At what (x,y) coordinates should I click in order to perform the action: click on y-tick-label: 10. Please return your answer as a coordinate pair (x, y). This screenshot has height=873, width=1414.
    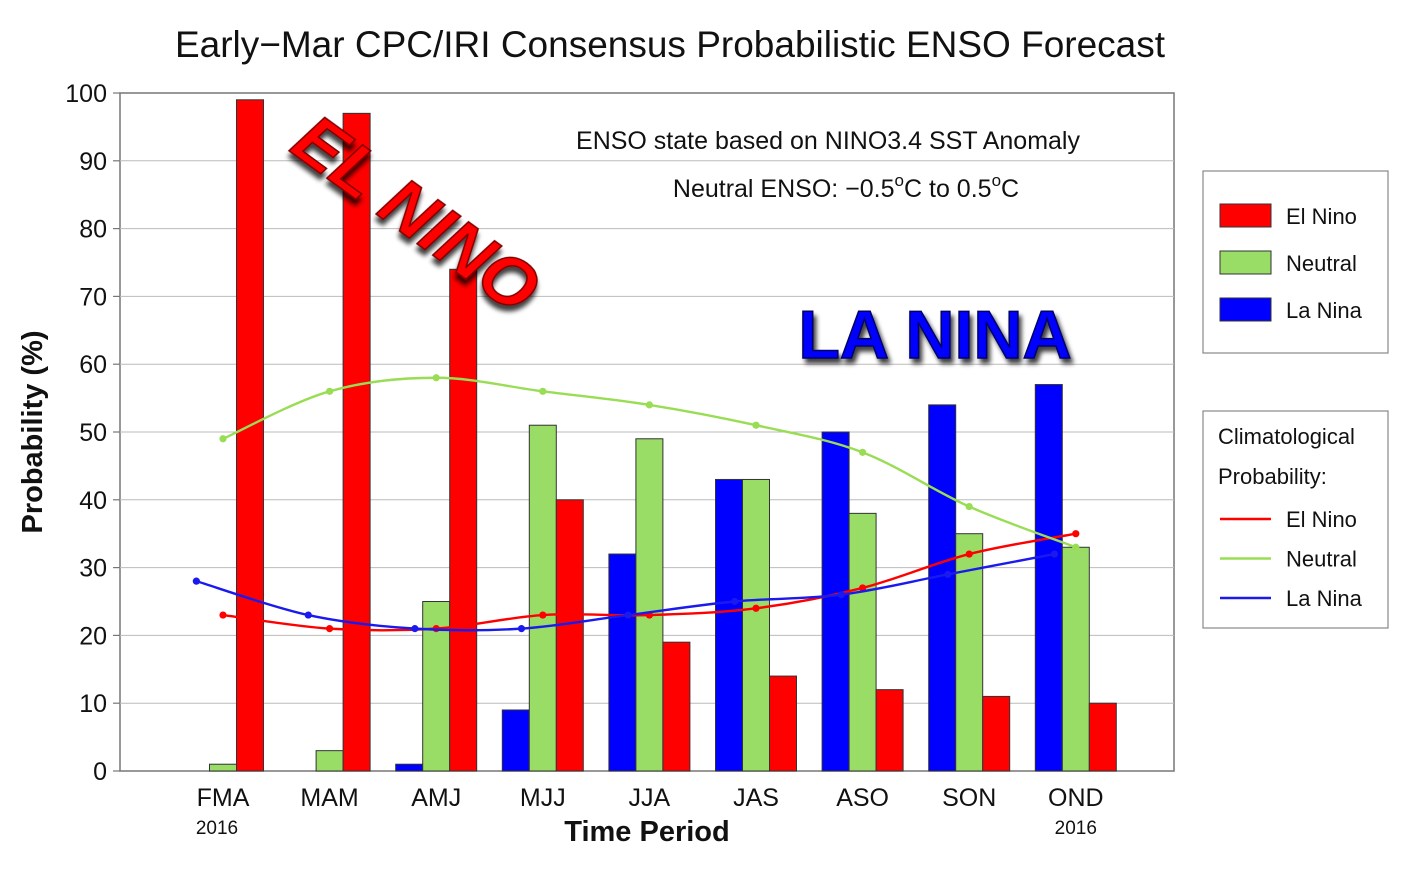
    Looking at the image, I should click on (93, 704).